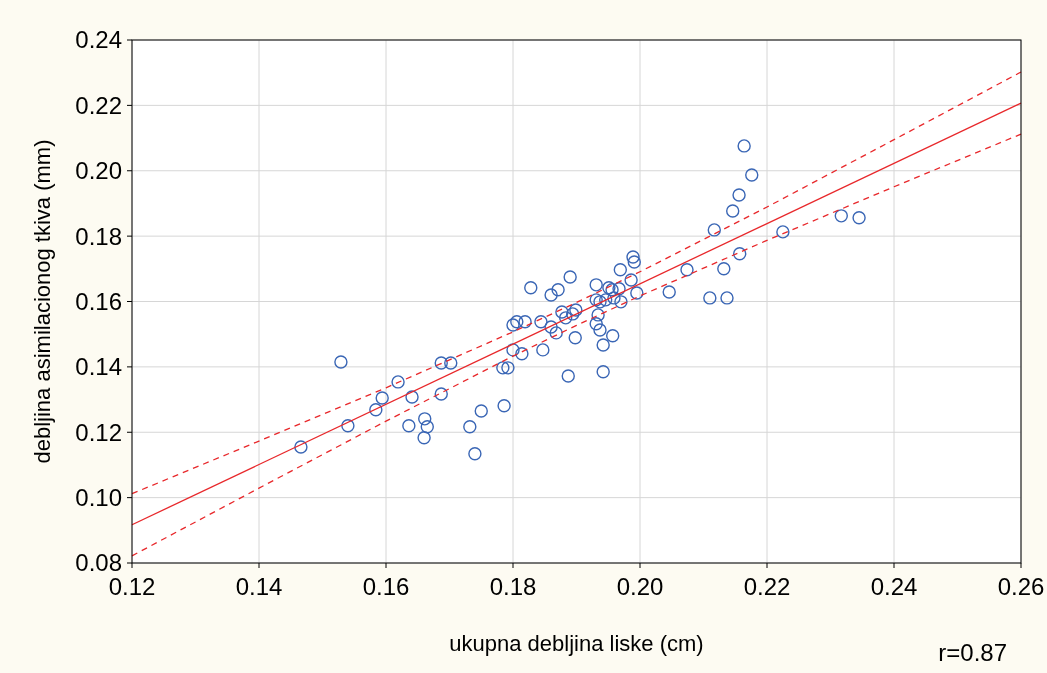  I want to click on y-tick-label: 0.24, so click(98, 40).